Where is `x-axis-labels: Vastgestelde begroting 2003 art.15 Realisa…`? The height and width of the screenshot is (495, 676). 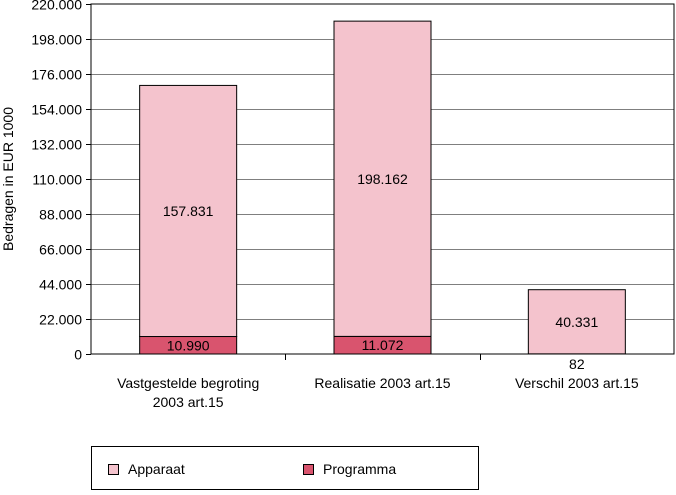 x-axis-labels: Vastgestelde begroting 2003 art.15 Realisa… is located at coordinates (378, 392).